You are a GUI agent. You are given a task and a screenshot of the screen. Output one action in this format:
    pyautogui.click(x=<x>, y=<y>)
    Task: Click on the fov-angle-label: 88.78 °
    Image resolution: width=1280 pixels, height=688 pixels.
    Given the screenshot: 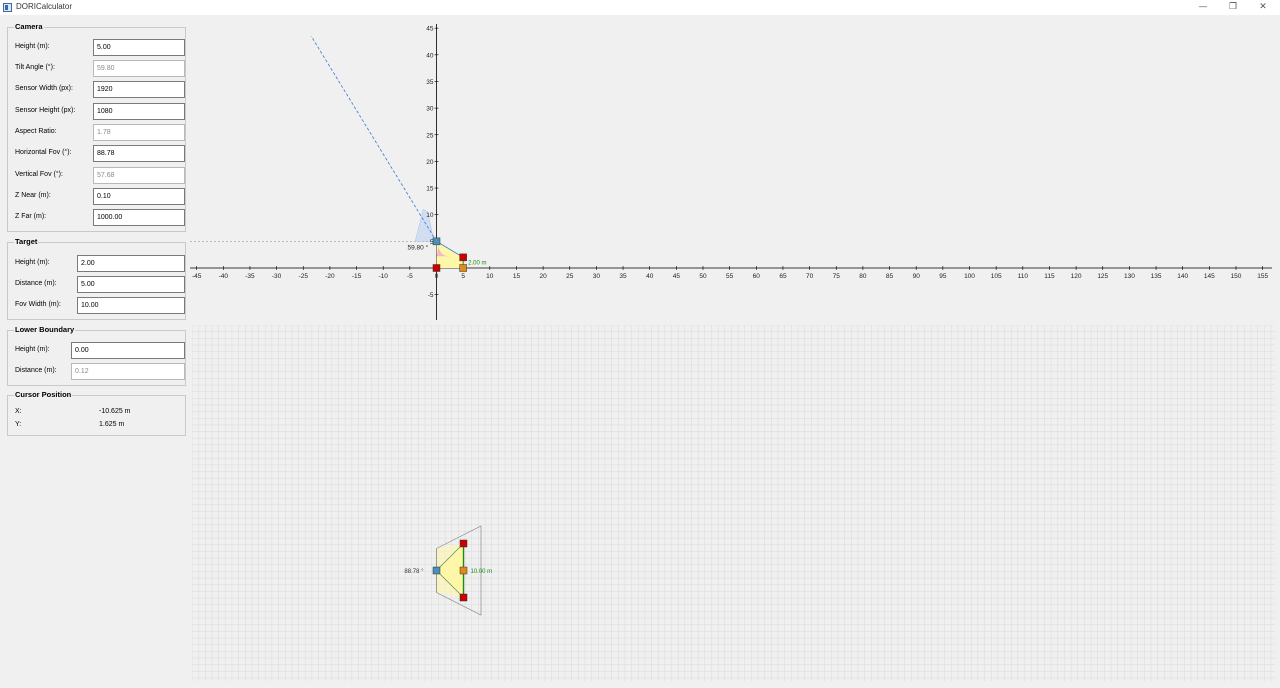 What is the action you would take?
    pyautogui.click(x=414, y=572)
    